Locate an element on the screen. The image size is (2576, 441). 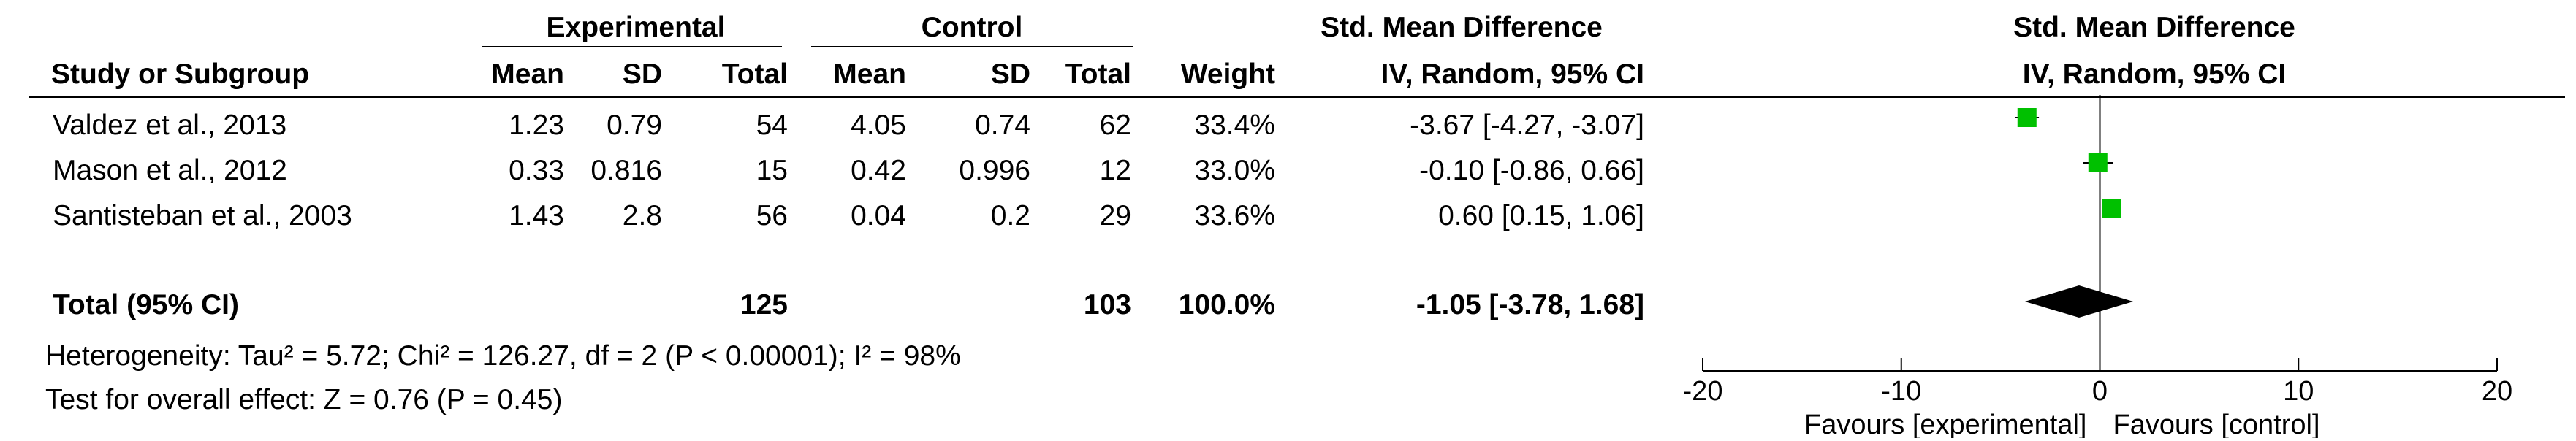
ctl-mean: 0.04 is located at coordinates (879, 215).